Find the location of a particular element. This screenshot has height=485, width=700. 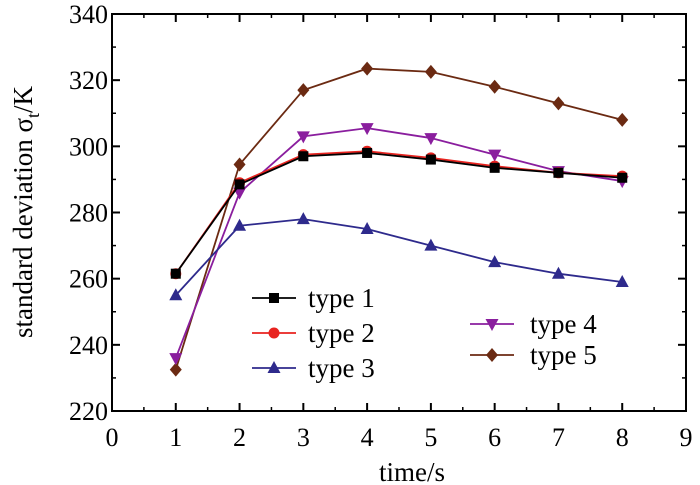

legend-label-type-3: type 3 is located at coordinates (341, 368).